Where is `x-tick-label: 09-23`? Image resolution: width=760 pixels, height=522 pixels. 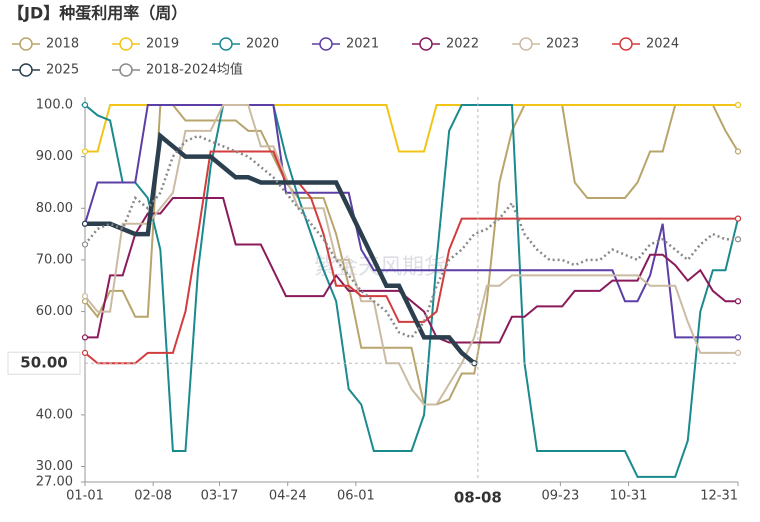 x-tick-label: 09-23 is located at coordinates (561, 496).